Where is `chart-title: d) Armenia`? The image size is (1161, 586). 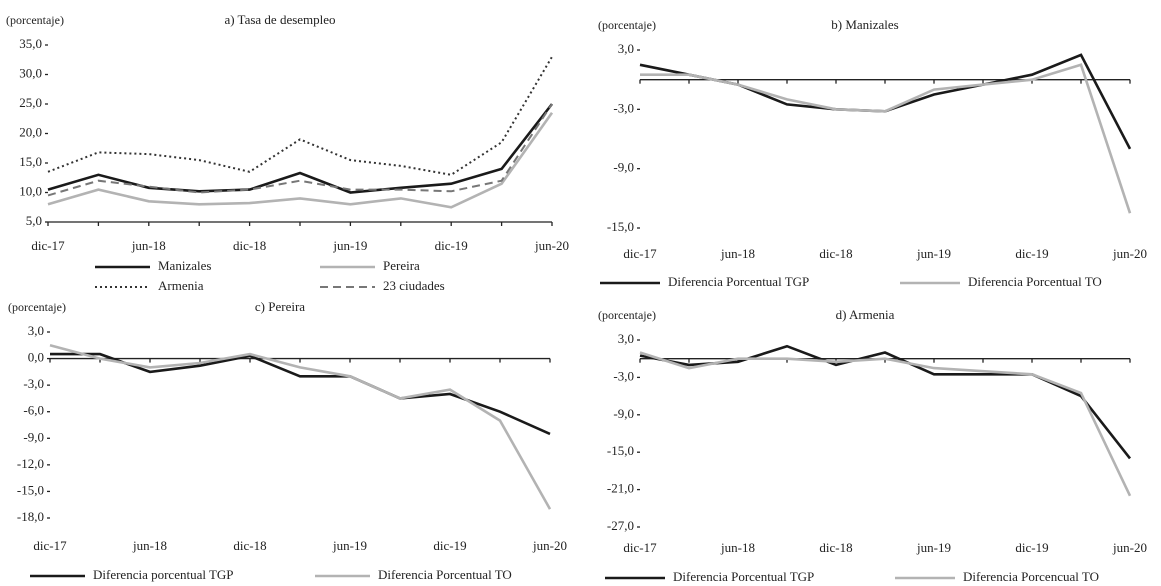 chart-title: d) Armenia is located at coordinates (865, 314).